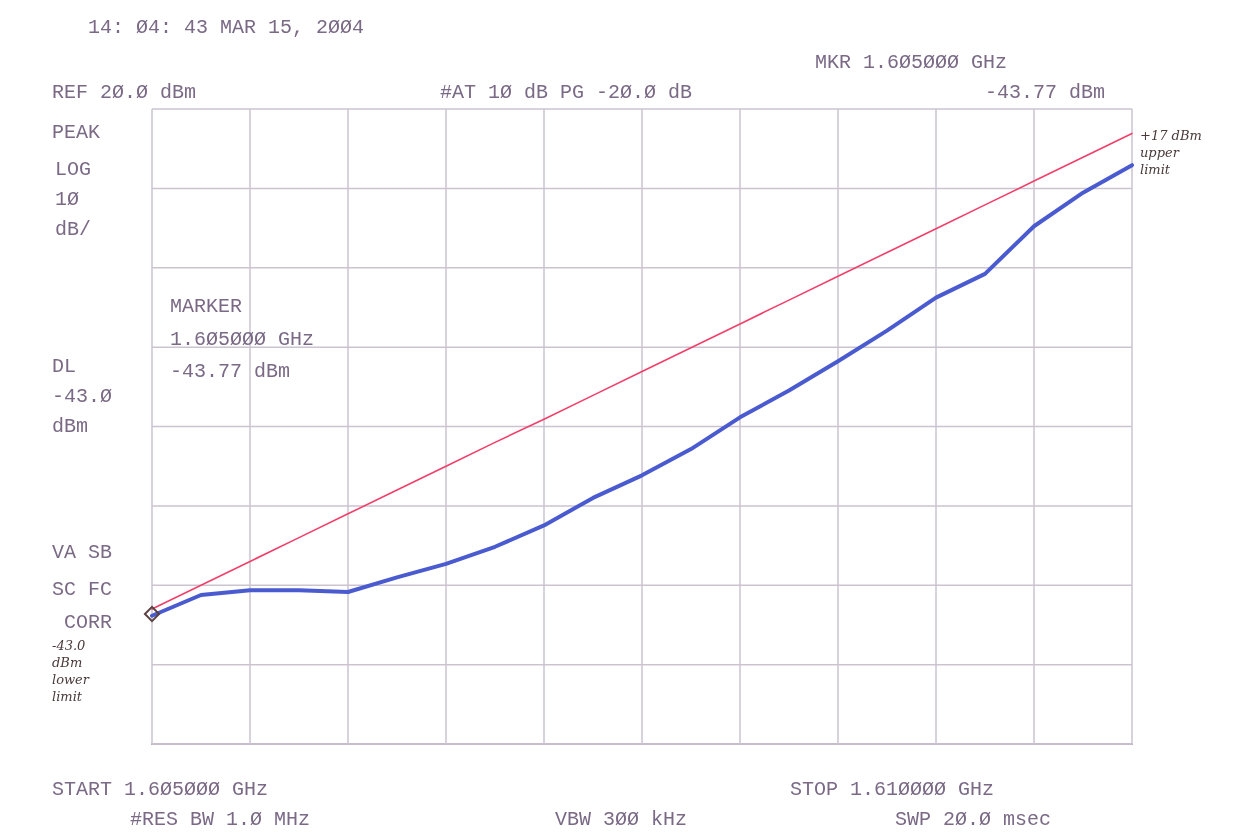  I want to click on text: -43.0 dBm lower limit, so click(71, 671).